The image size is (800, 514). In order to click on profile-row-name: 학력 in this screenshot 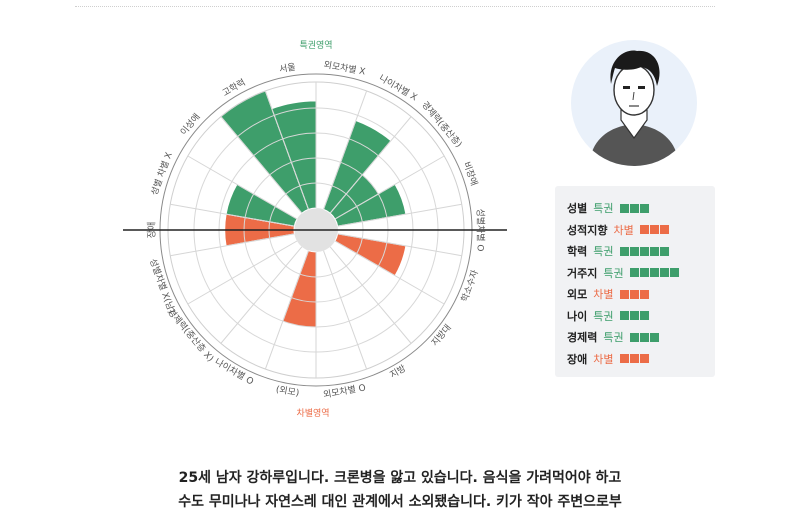, I will do `click(577, 251)`.